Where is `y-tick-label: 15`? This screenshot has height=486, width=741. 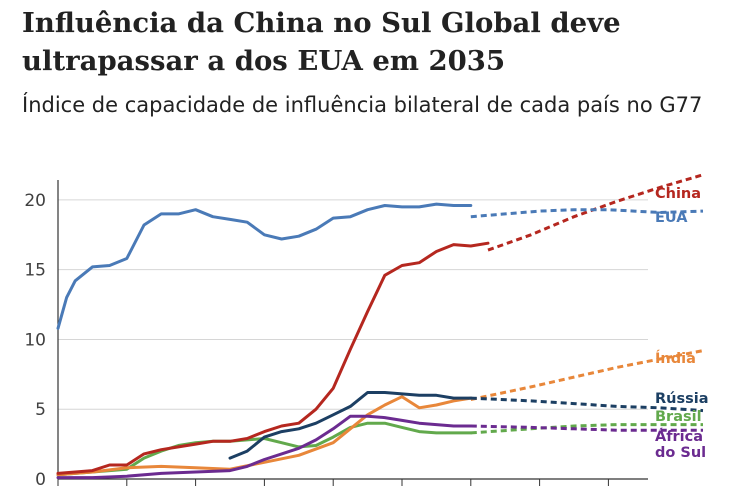 y-tick-label: 15 is located at coordinates (35, 271).